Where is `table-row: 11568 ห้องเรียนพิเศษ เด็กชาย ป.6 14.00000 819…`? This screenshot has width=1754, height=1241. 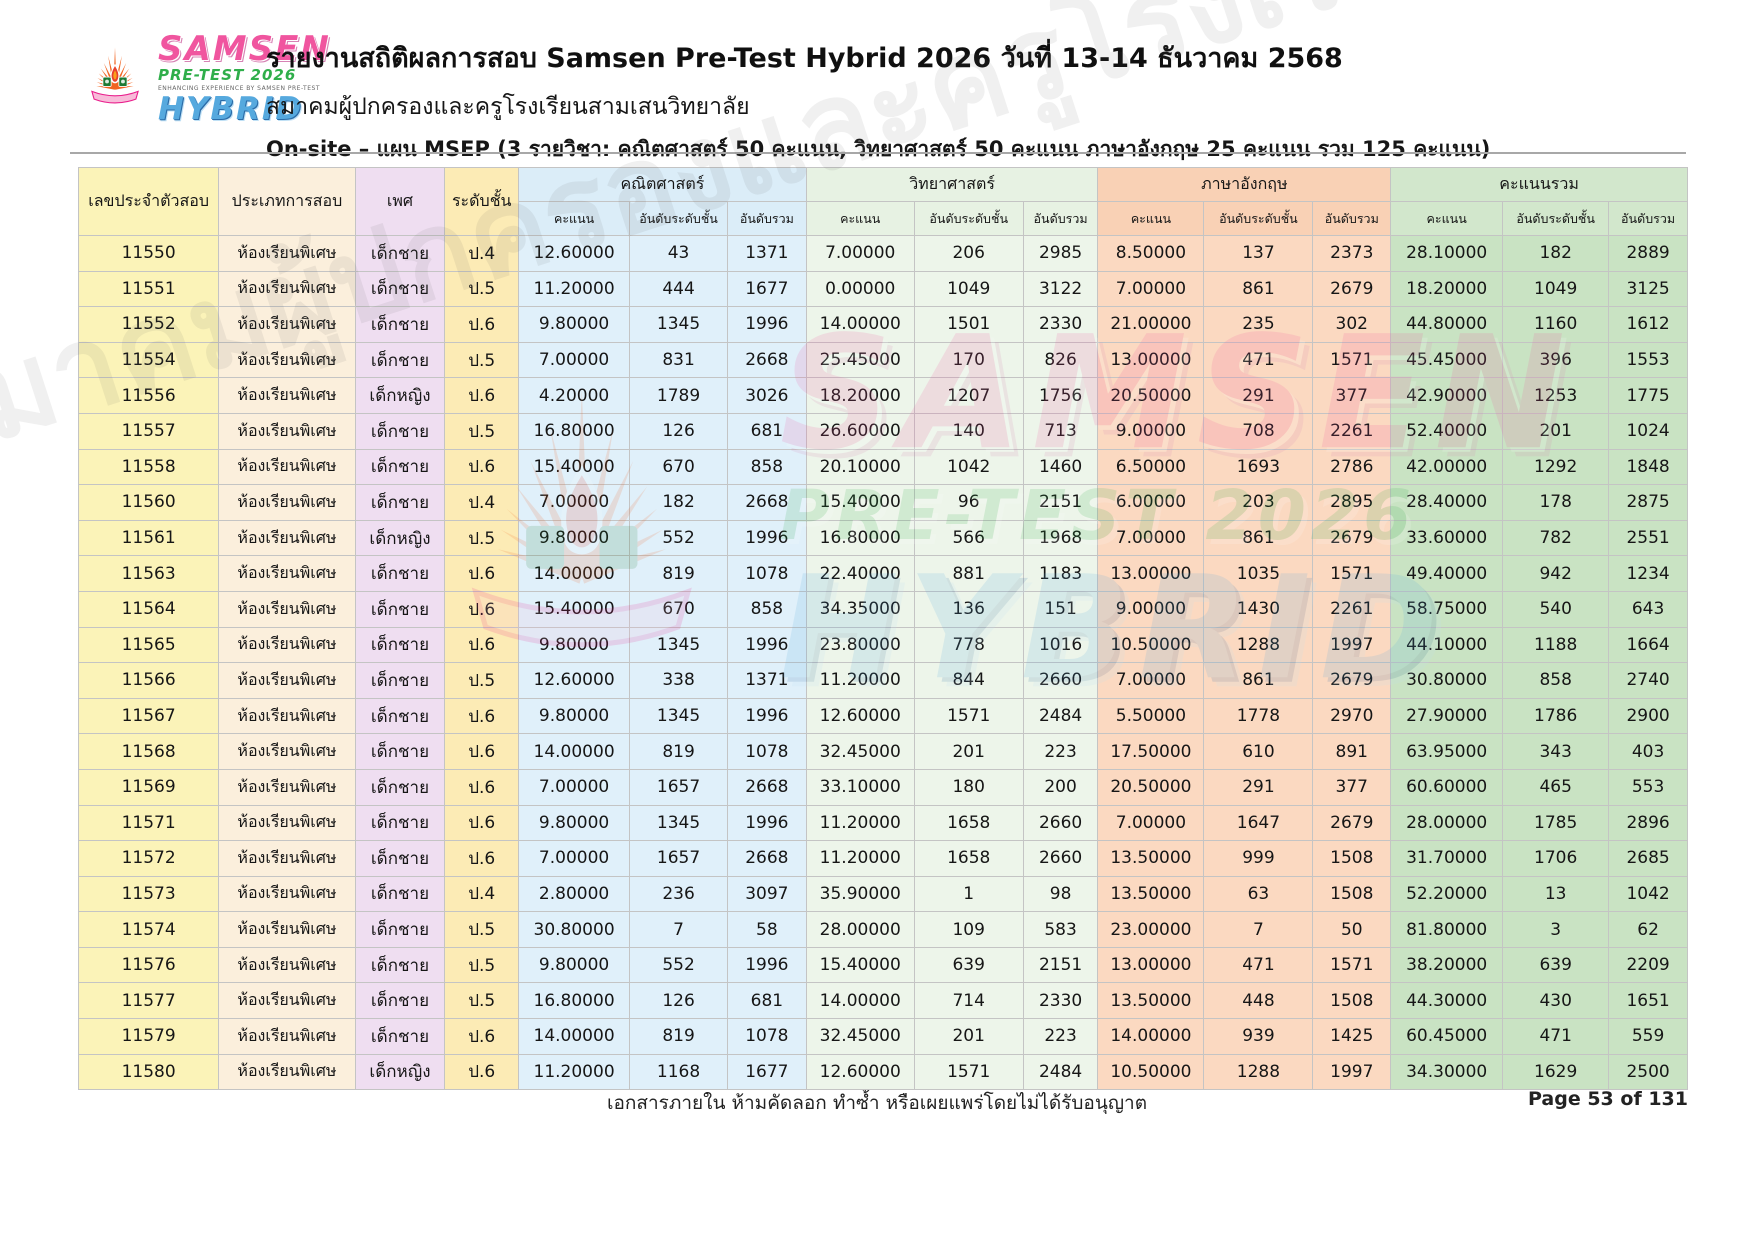 table-row: 11568 ห้องเรียนพิเศษ เด็กชาย ป.6 14.00000 819… is located at coordinates (882, 751).